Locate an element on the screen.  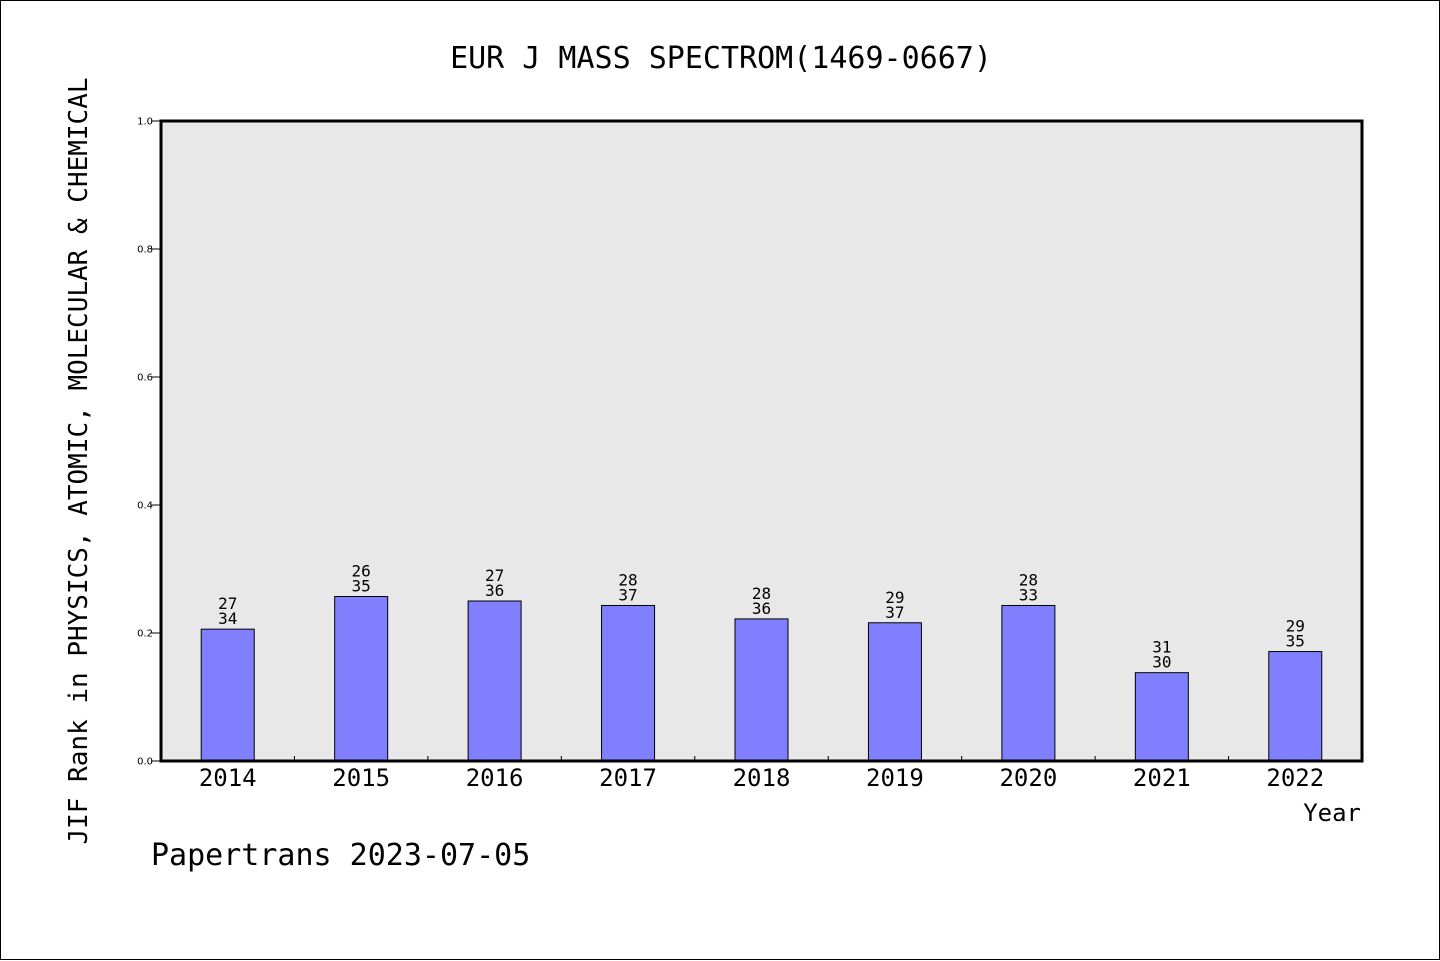
chart-title: EUR J MASS SPECTROM(1469-0667) is located at coordinates (721, 58).